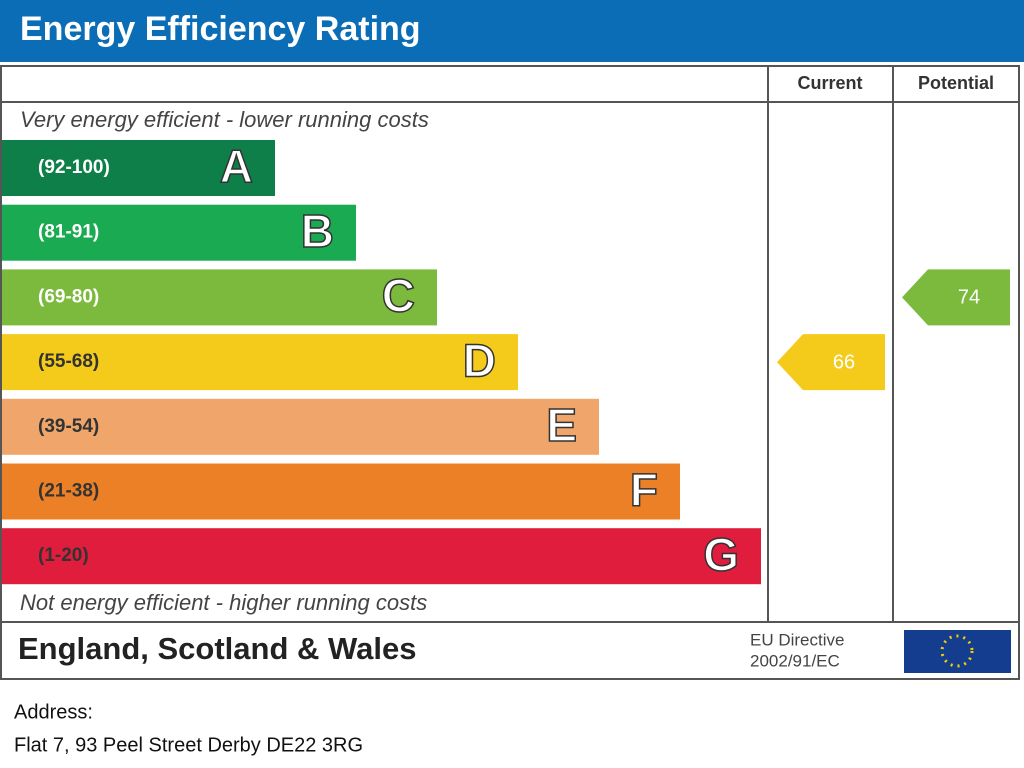 This screenshot has height=768, width=1024. I want to click on band-letter: C, so click(398, 296).